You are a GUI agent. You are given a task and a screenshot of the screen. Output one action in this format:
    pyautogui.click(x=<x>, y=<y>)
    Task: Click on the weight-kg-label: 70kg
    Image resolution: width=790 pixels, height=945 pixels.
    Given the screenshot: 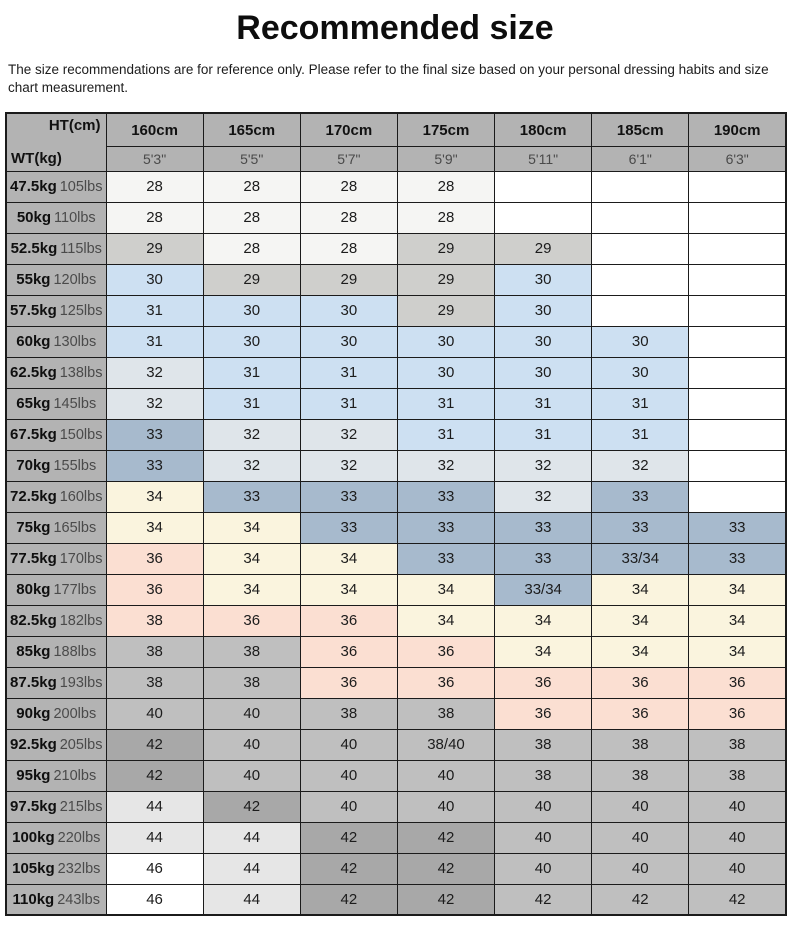 What is the action you would take?
    pyautogui.click(x=33, y=466)
    